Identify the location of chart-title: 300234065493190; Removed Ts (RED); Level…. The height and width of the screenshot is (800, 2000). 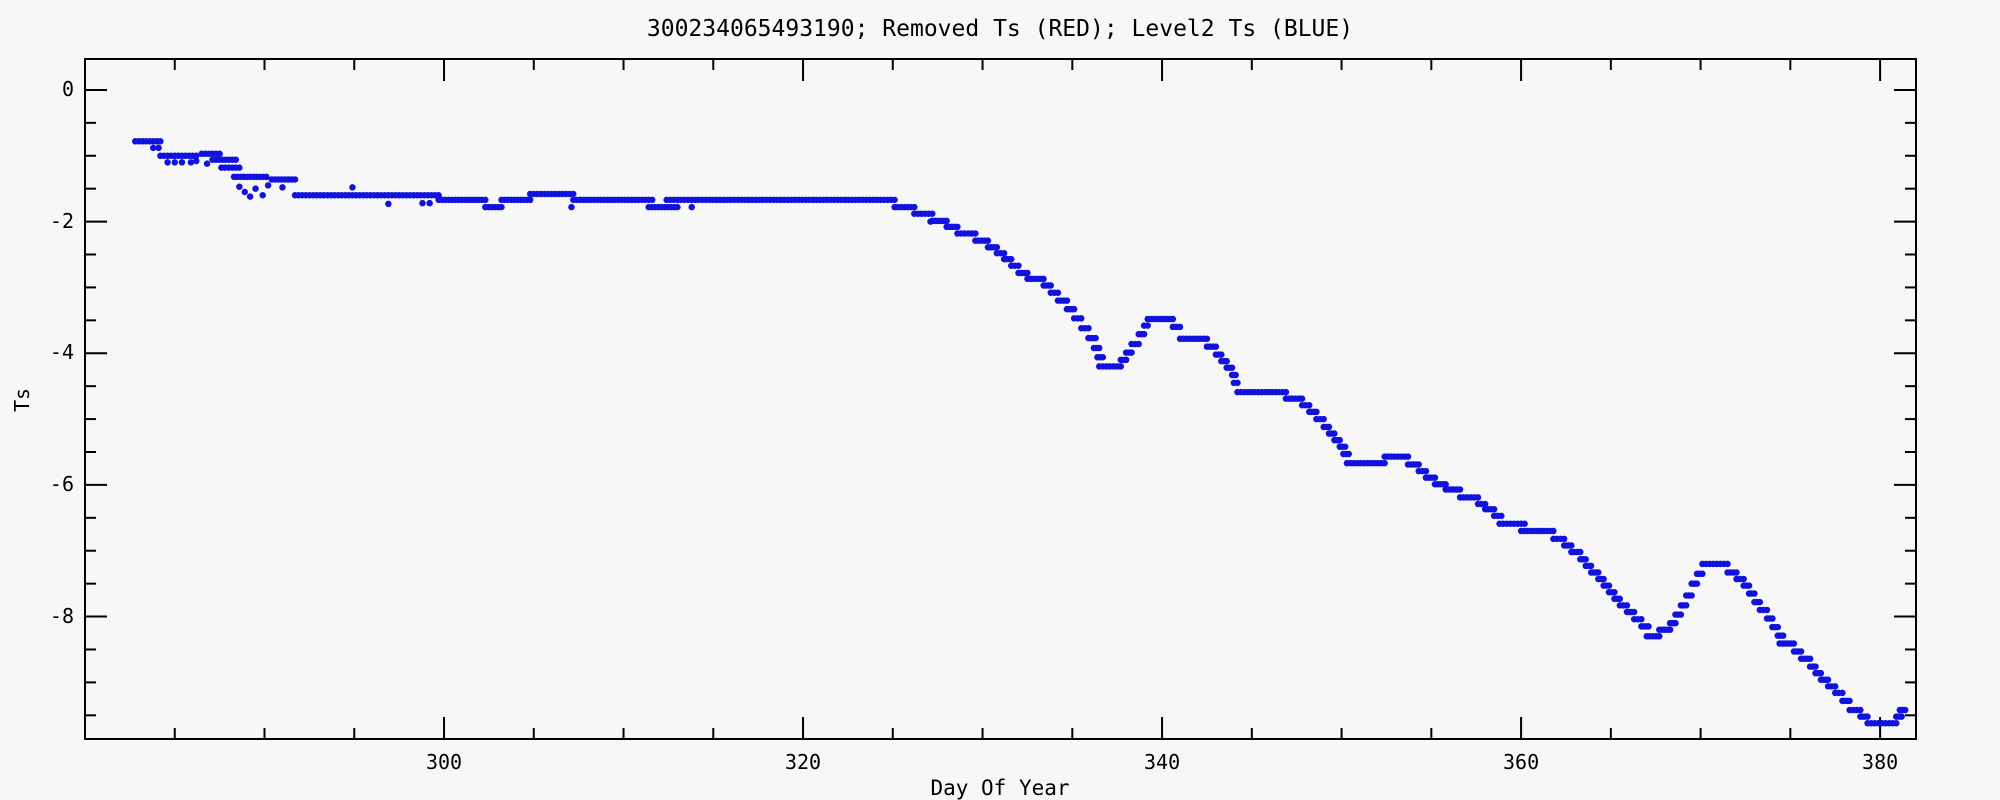
(1000, 29).